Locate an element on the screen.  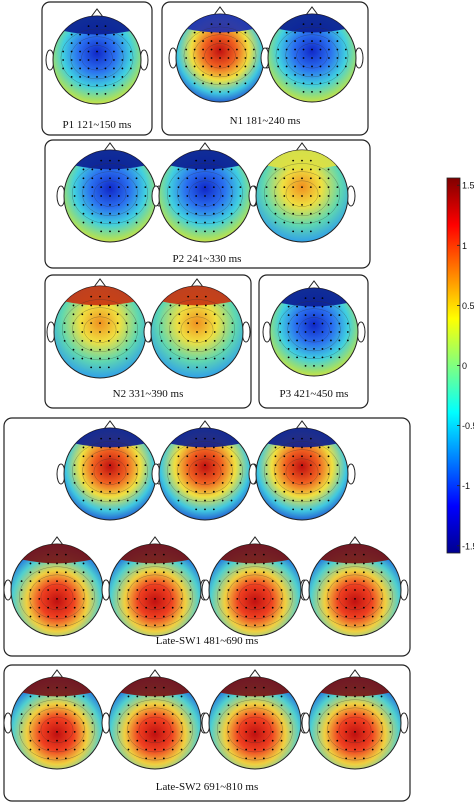
head-map is located at coordinates (205, 192).